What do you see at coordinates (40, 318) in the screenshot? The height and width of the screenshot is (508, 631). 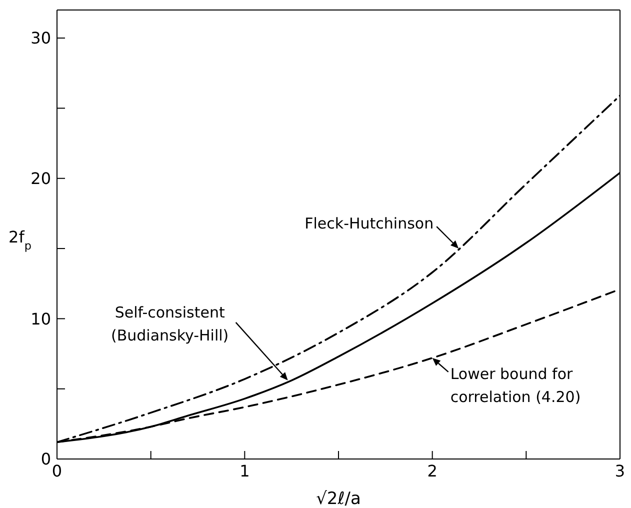 I see `y-tick-label: 10` at bounding box center [40, 318].